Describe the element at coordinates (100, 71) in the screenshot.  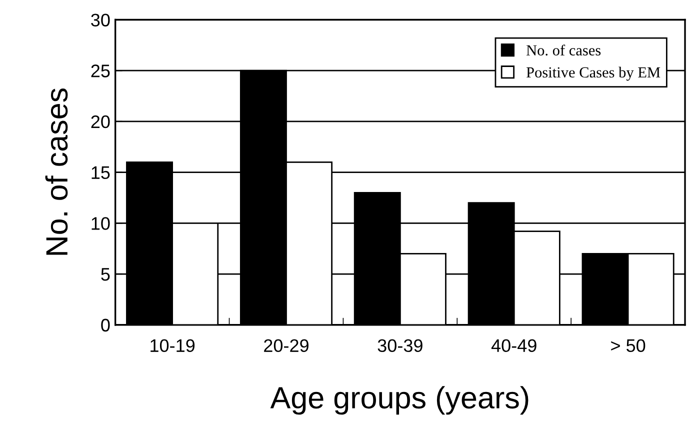
I see `y-tick-label: 25` at that location.